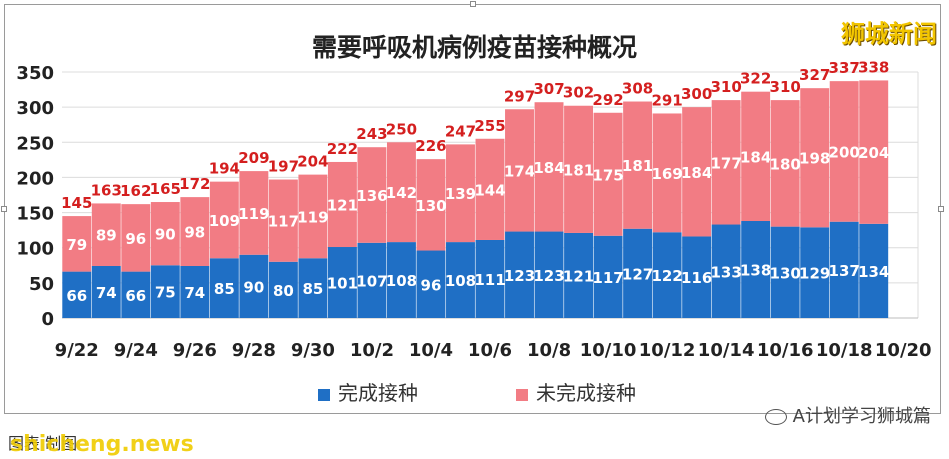 The width and height of the screenshot is (949, 459). Describe the element at coordinates (608, 350) in the screenshot. I see `x-tick-label: 10/10` at that location.